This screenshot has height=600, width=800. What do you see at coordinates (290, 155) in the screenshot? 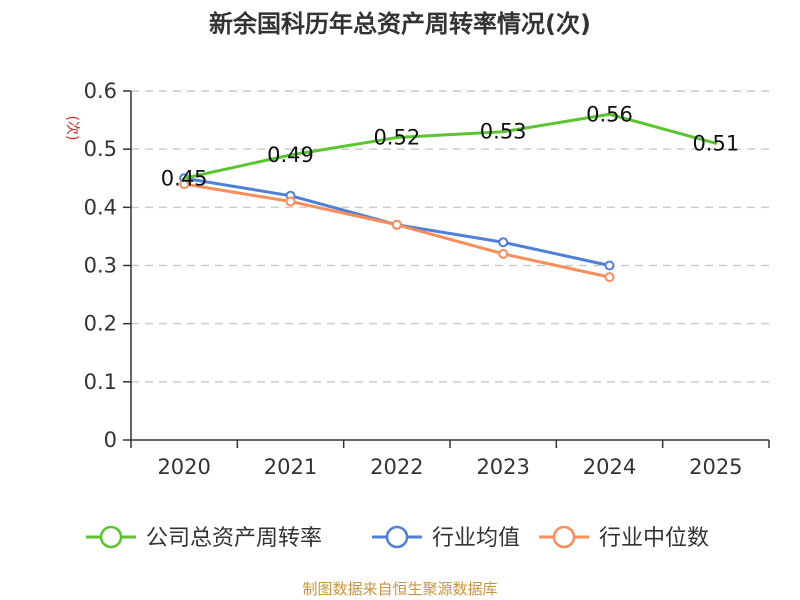
I see `data-label: 0.49` at bounding box center [290, 155].